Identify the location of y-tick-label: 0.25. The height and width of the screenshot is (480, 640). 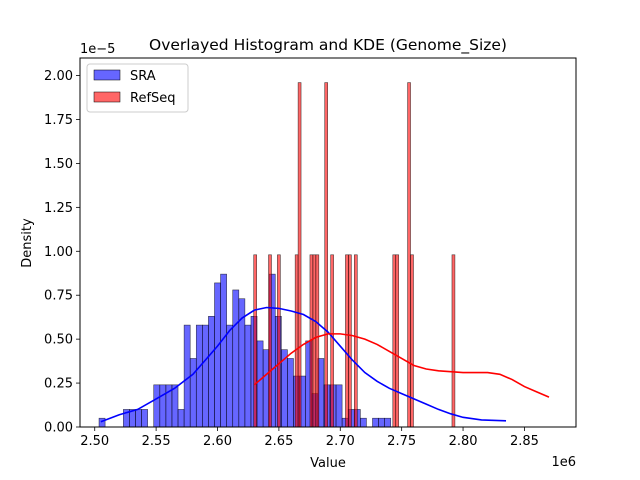
(58, 384).